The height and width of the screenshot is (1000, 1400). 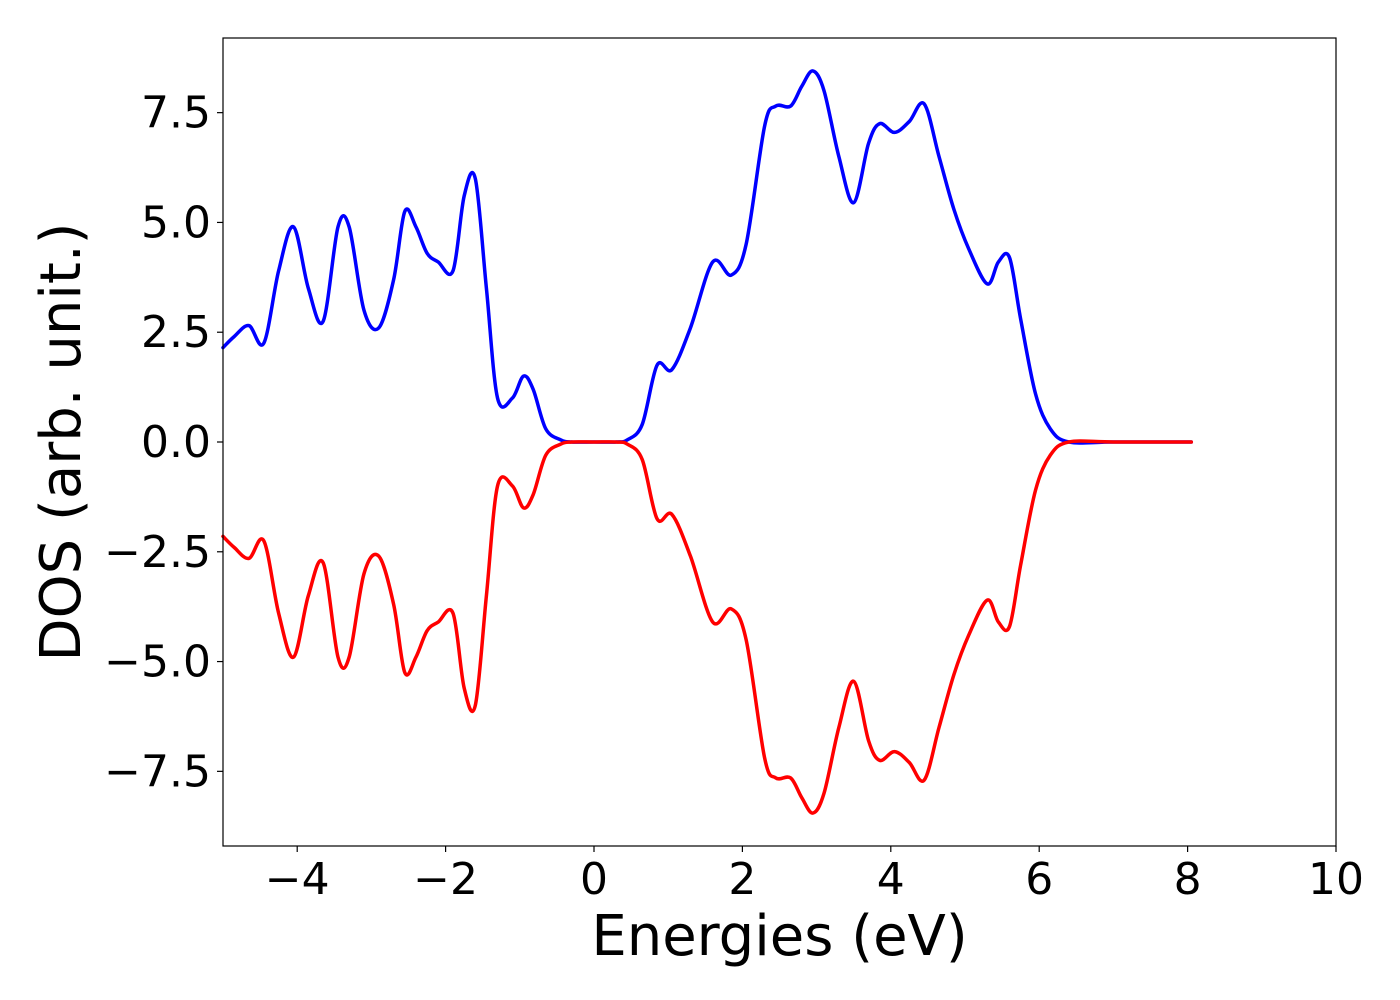 What do you see at coordinates (61, 441) in the screenshot?
I see `y-axis-label: DOS (arb. unit.)` at bounding box center [61, 441].